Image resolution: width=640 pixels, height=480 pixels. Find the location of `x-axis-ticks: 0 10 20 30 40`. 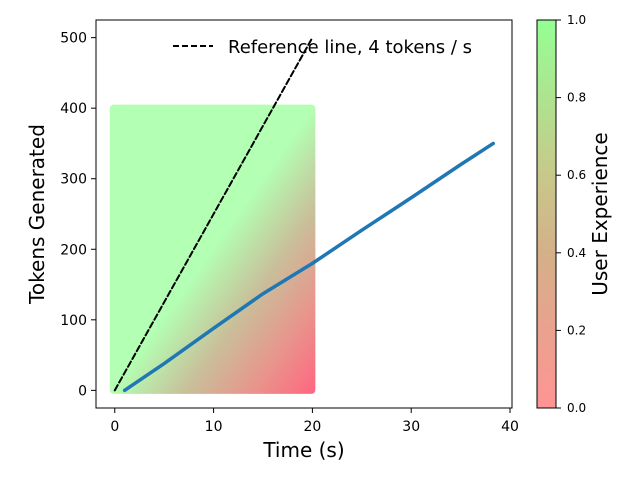

x-axis-ticks: 0 10 20 30 40 is located at coordinates (314, 421).